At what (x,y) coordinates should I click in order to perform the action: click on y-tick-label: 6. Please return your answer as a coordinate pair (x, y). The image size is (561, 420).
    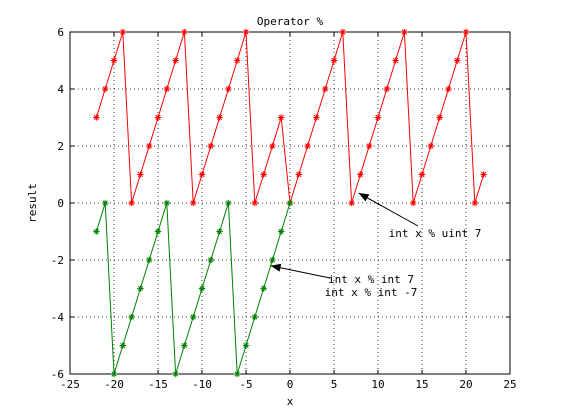
    Looking at the image, I should click on (60, 32).